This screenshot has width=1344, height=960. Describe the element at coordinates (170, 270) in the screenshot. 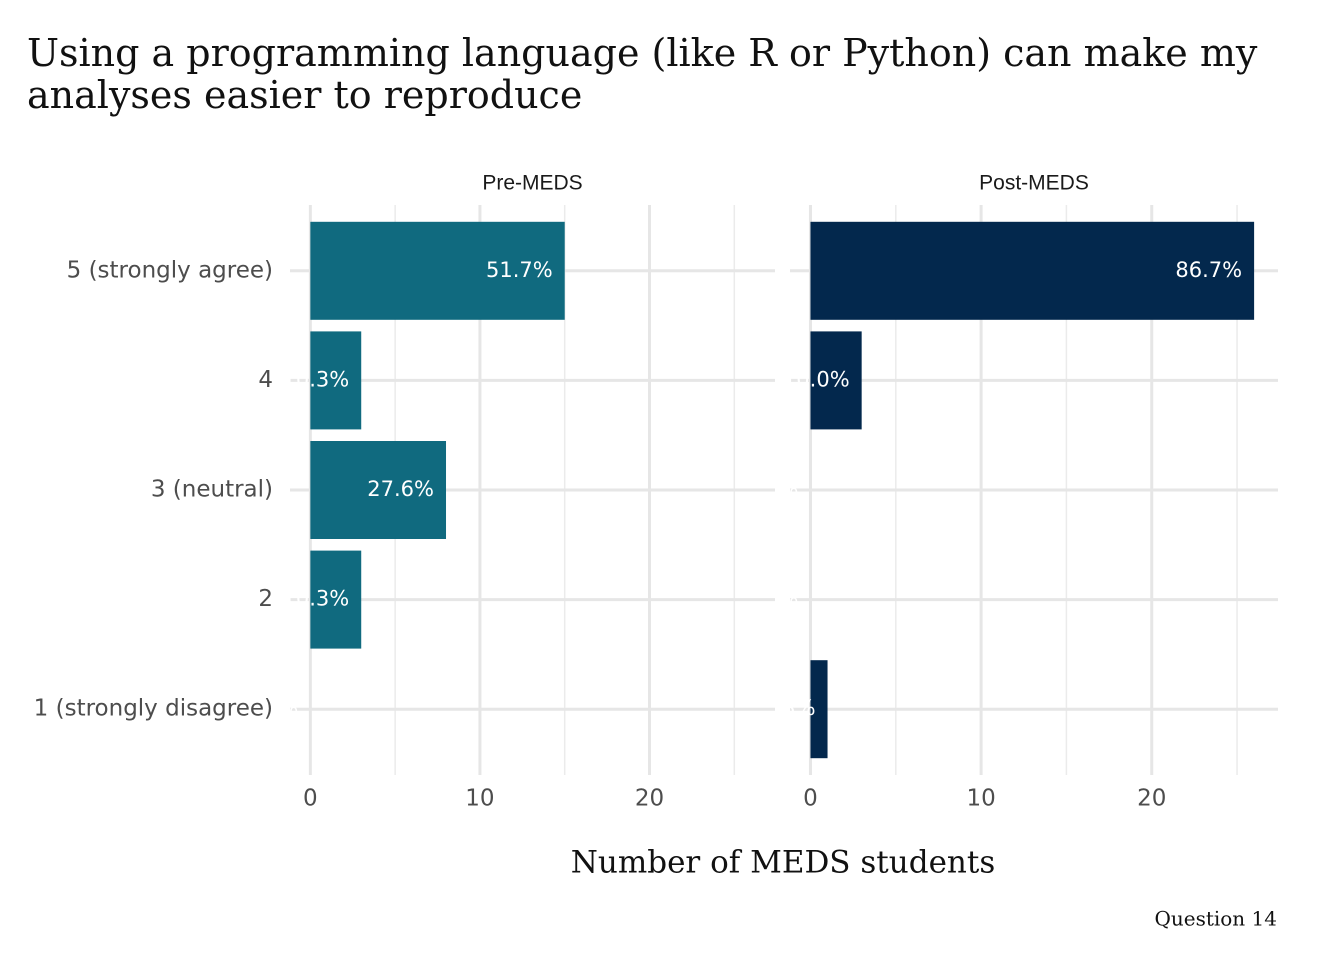

I see `y-tick-label: 5 (strongly agree)` at that location.